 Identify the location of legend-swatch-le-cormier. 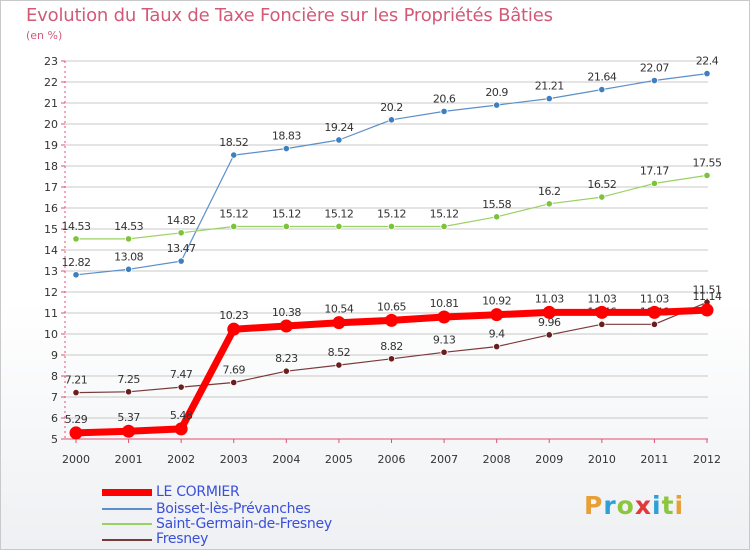
(127, 492).